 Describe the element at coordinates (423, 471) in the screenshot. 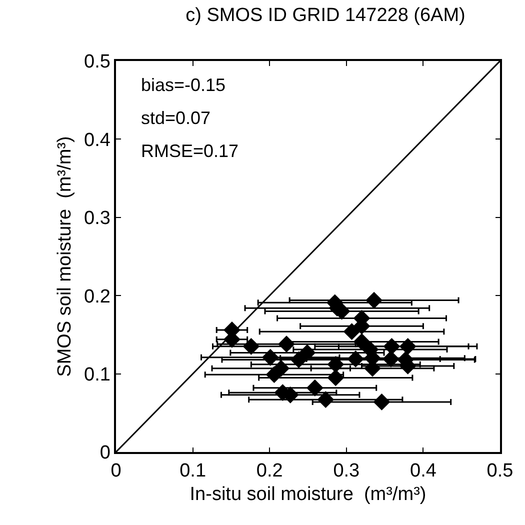

I see `x-tick-label: 0.4` at that location.